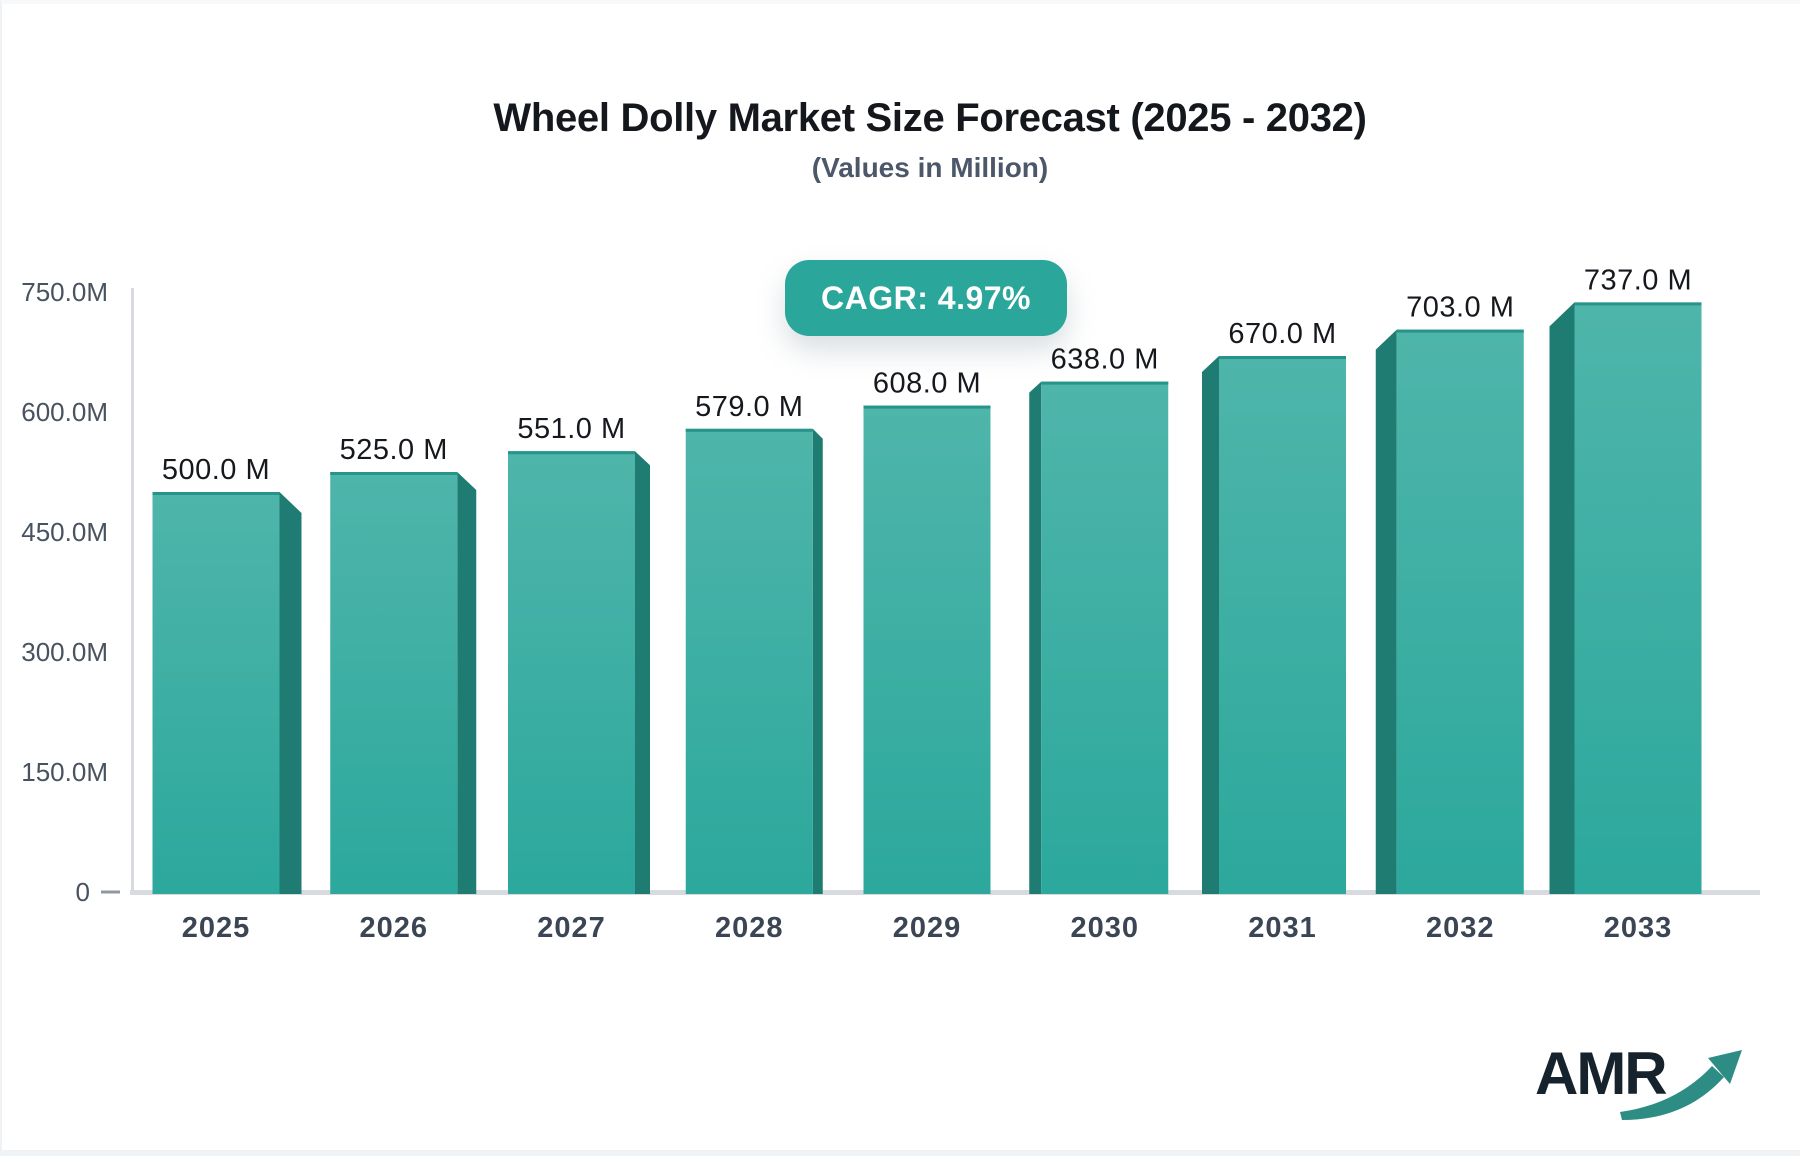 The height and width of the screenshot is (1160, 1800). What do you see at coordinates (571, 429) in the screenshot?
I see `bar-value-label: 551.0 M` at bounding box center [571, 429].